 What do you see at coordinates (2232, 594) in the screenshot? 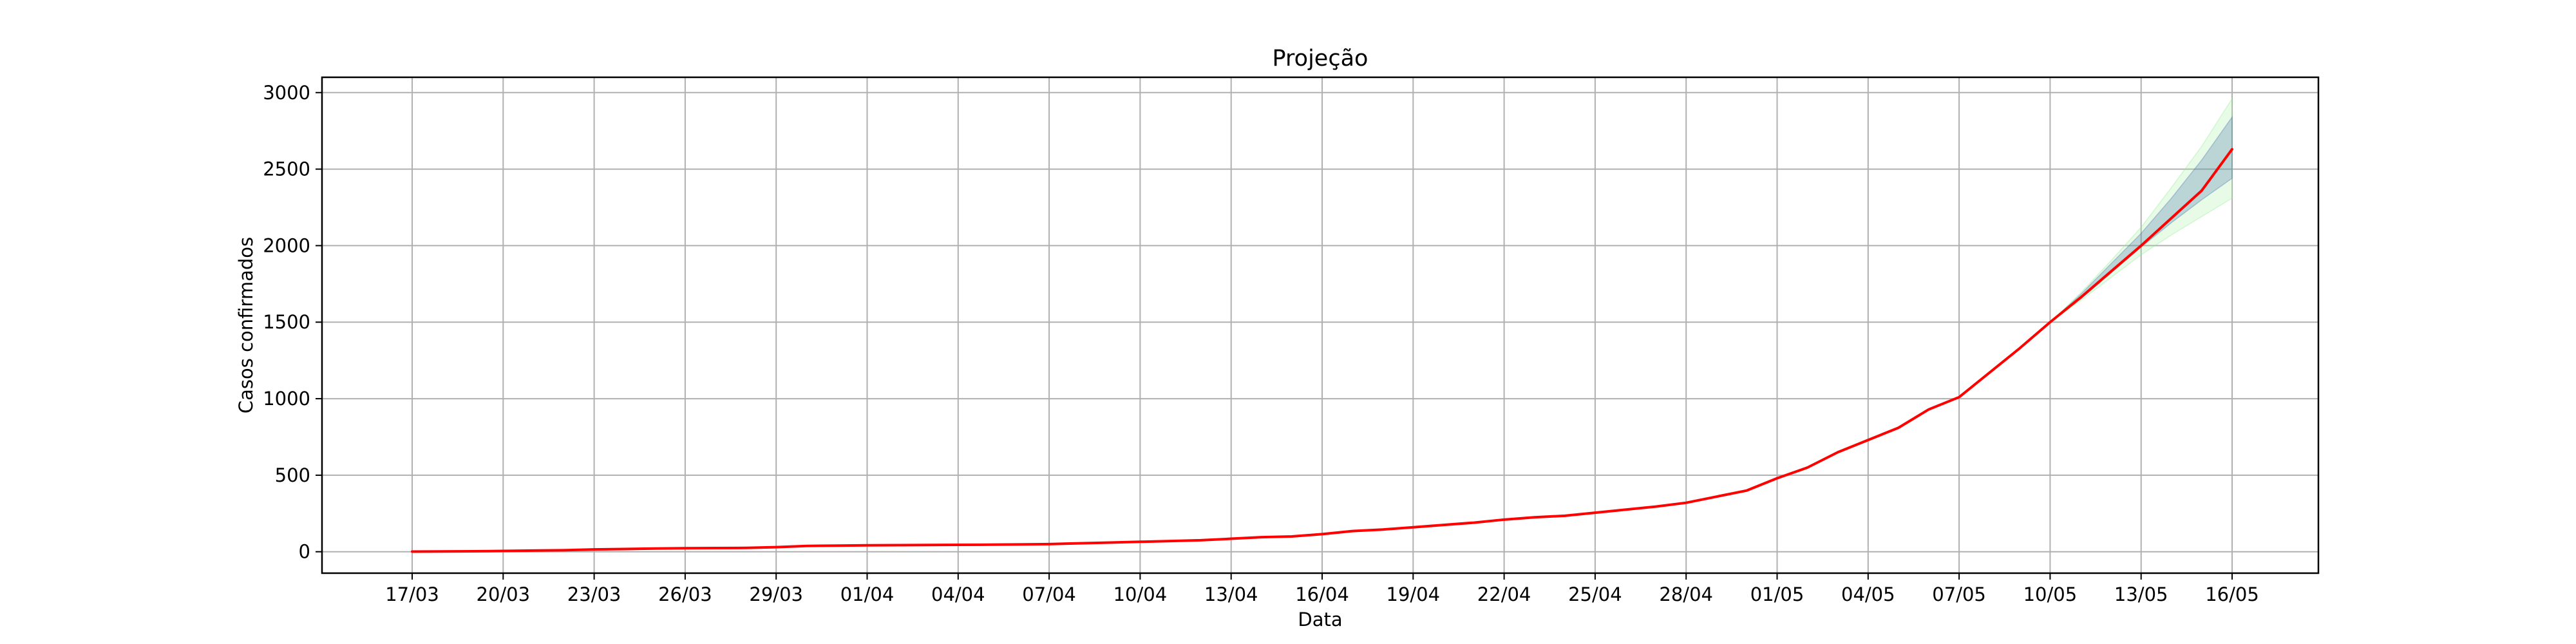
I see `x-tick-label: 16/05` at bounding box center [2232, 594].